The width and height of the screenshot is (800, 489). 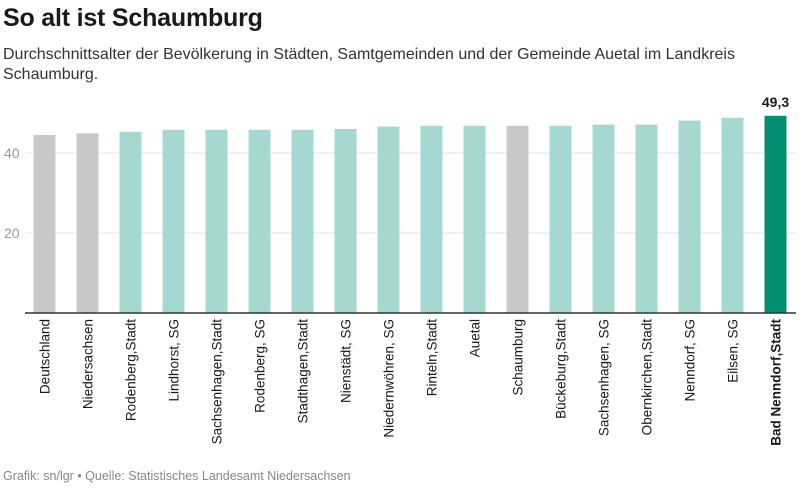 I want to click on y-tick-label: 20, so click(x=12, y=233).